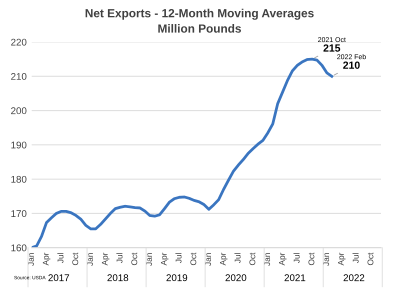  Describe the element at coordinates (18, 76) in the screenshot. I see `y-tick-label: 210` at that location.